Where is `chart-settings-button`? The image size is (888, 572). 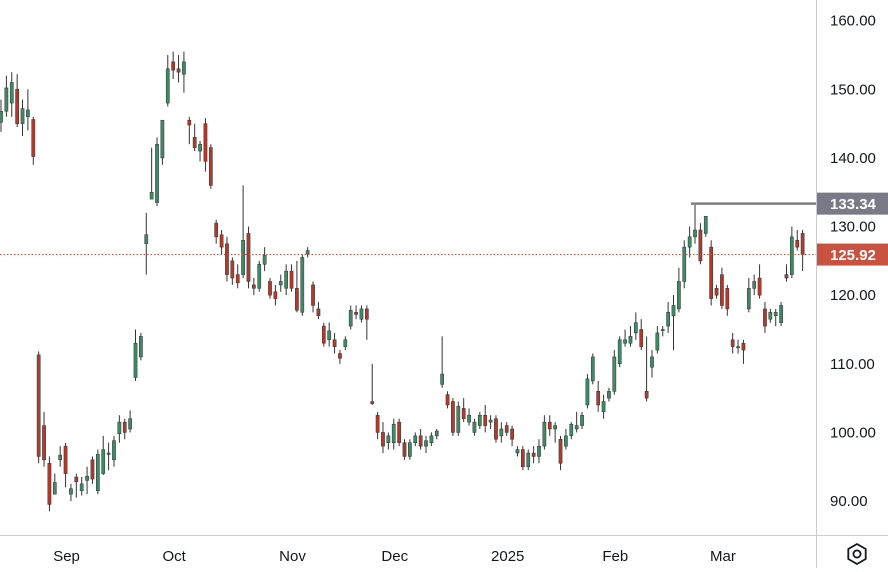
chart-settings-button is located at coordinates (857, 554).